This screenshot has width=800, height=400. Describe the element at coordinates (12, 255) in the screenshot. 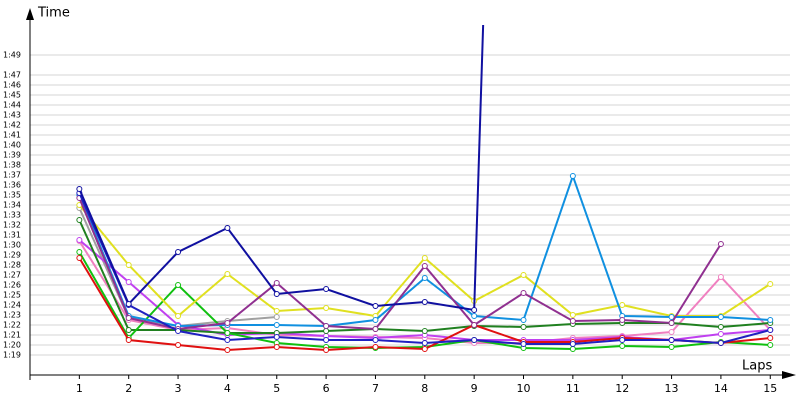

I see `y-tick-label: 1:29` at that location.